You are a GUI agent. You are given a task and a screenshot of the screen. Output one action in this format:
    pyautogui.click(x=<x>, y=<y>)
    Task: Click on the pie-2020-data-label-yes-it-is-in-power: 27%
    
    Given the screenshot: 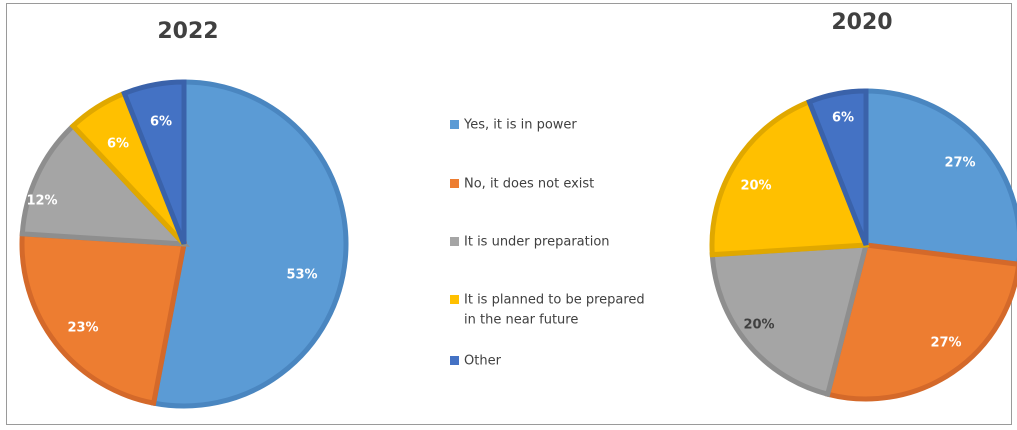 What is the action you would take?
    pyautogui.click(x=959, y=163)
    